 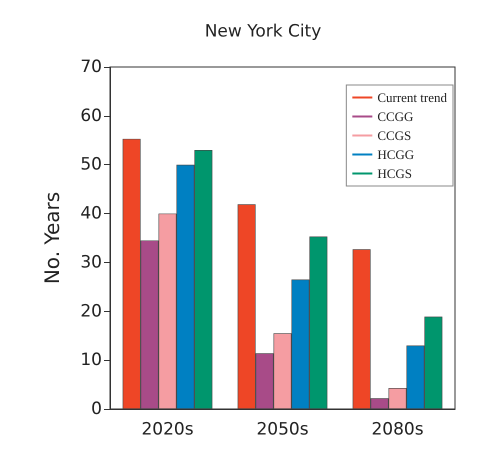 What do you see at coordinates (91, 214) in the screenshot?
I see `y-tick-label: 40` at bounding box center [91, 214].